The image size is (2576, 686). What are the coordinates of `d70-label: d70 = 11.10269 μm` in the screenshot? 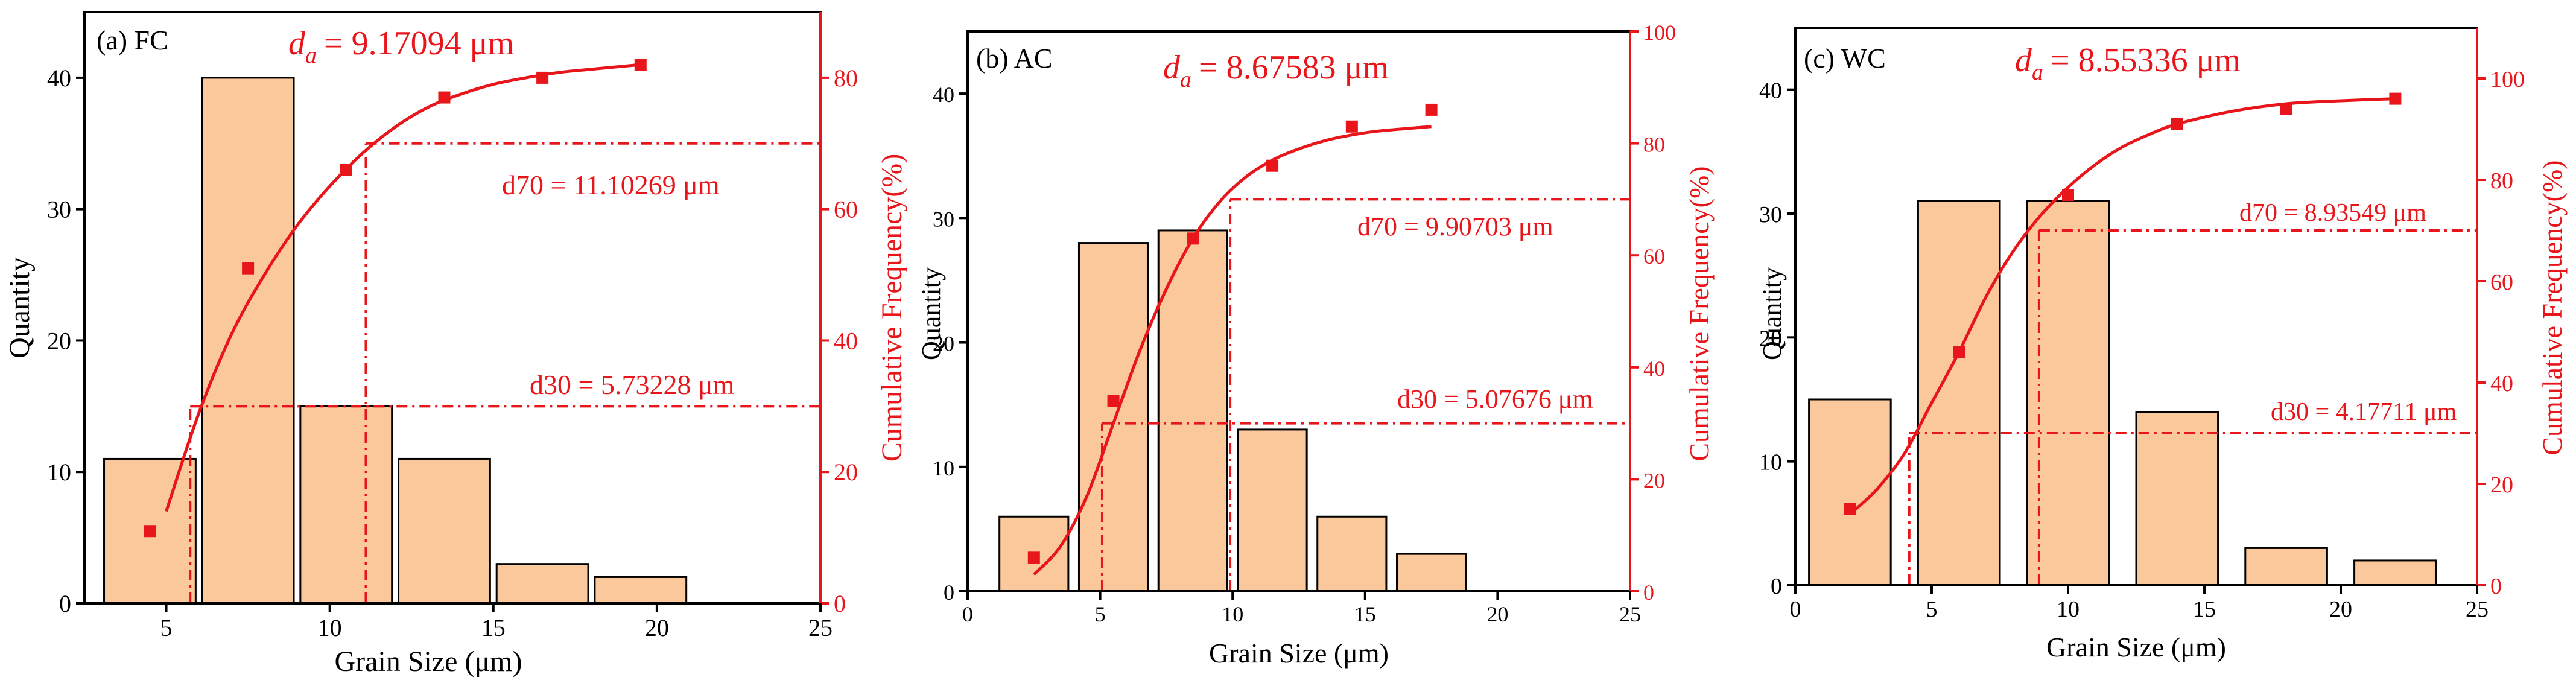 It's located at (611, 185).